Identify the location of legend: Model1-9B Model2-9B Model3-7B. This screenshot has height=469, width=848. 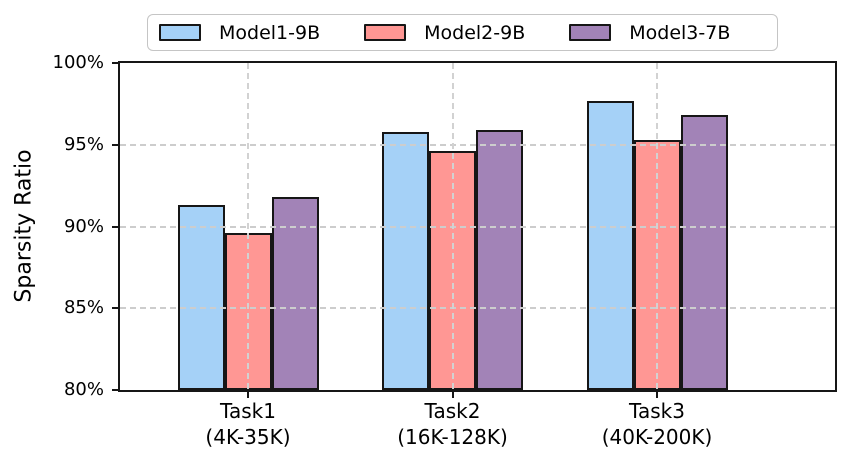
(462, 32).